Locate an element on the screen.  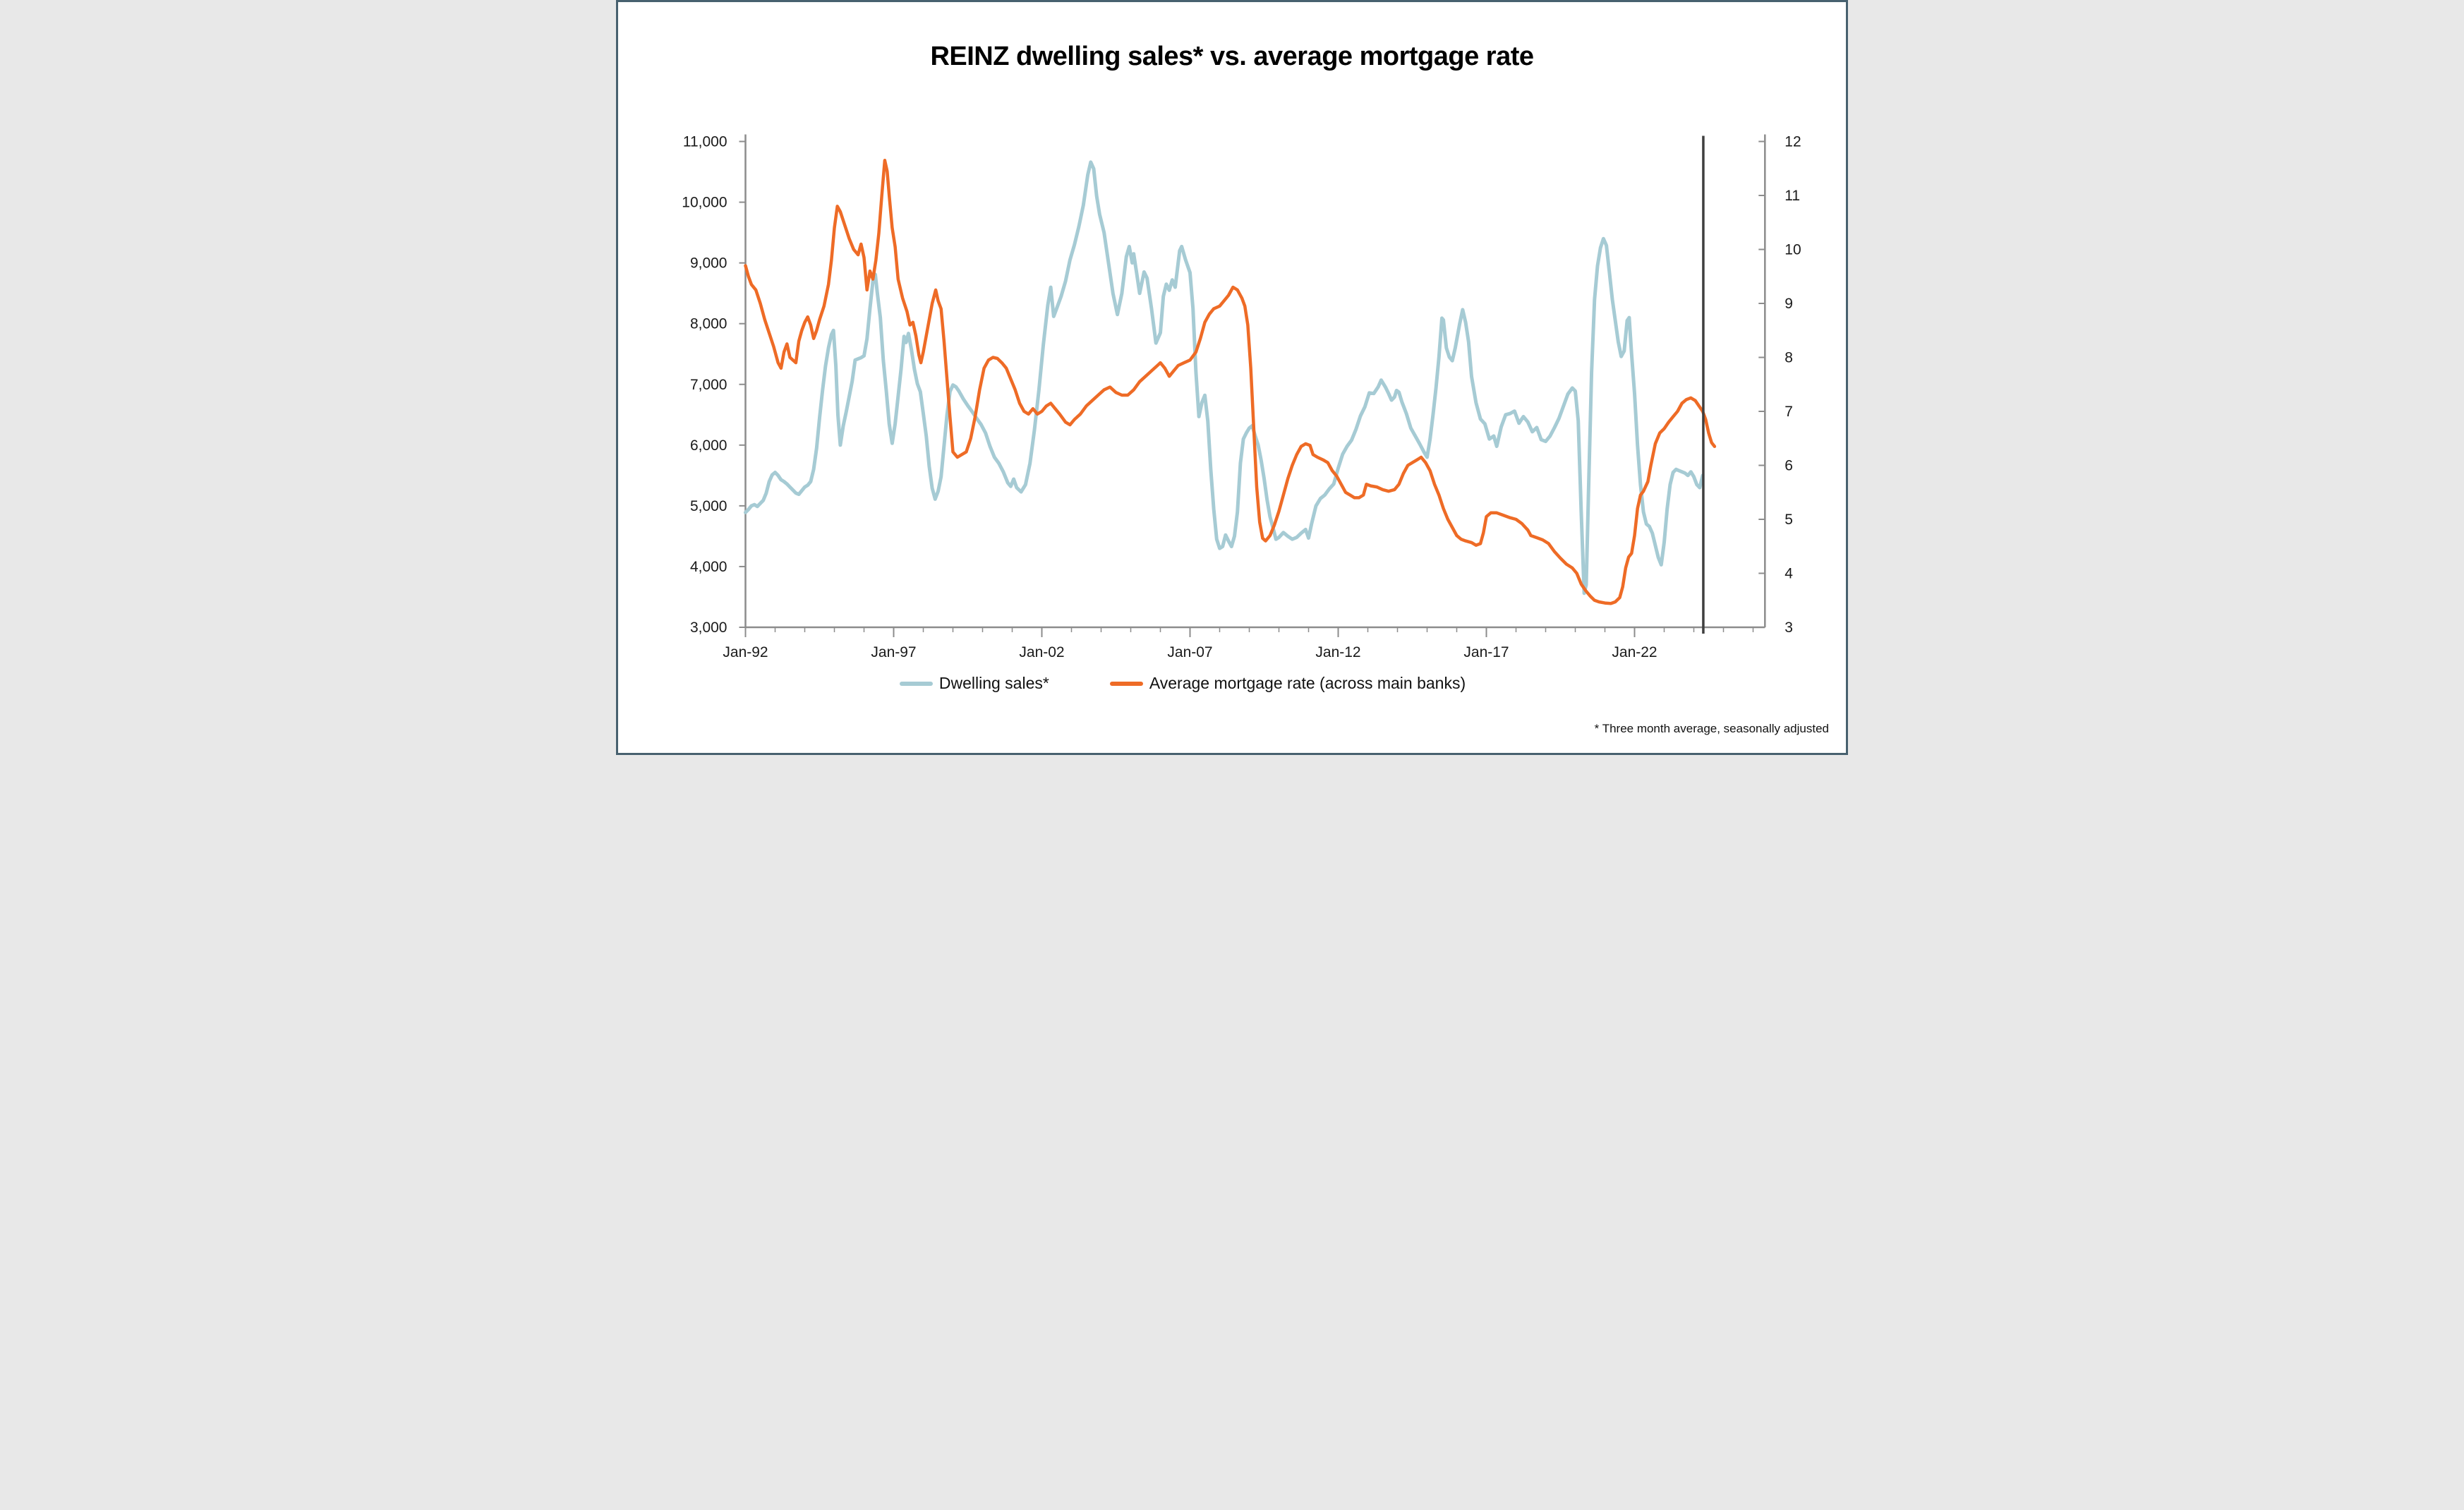
svg-text: 7 is located at coordinates (1788, 412).